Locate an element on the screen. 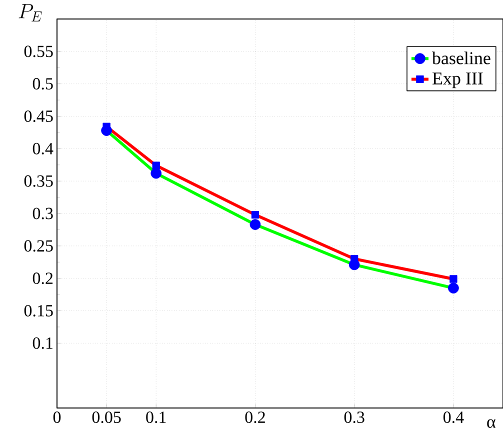 The height and width of the screenshot is (445, 503). y-tick-label: 0.3 is located at coordinates (42, 214).